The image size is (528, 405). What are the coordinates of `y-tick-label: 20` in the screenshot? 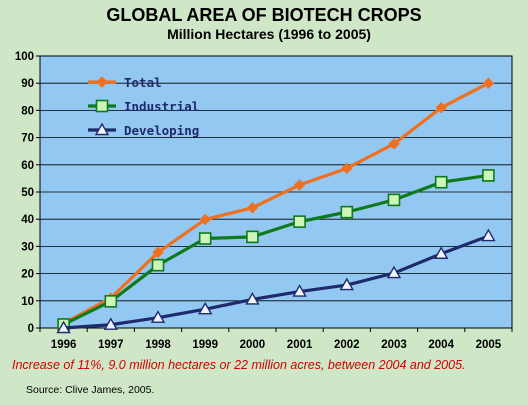 It's located at (27, 275).